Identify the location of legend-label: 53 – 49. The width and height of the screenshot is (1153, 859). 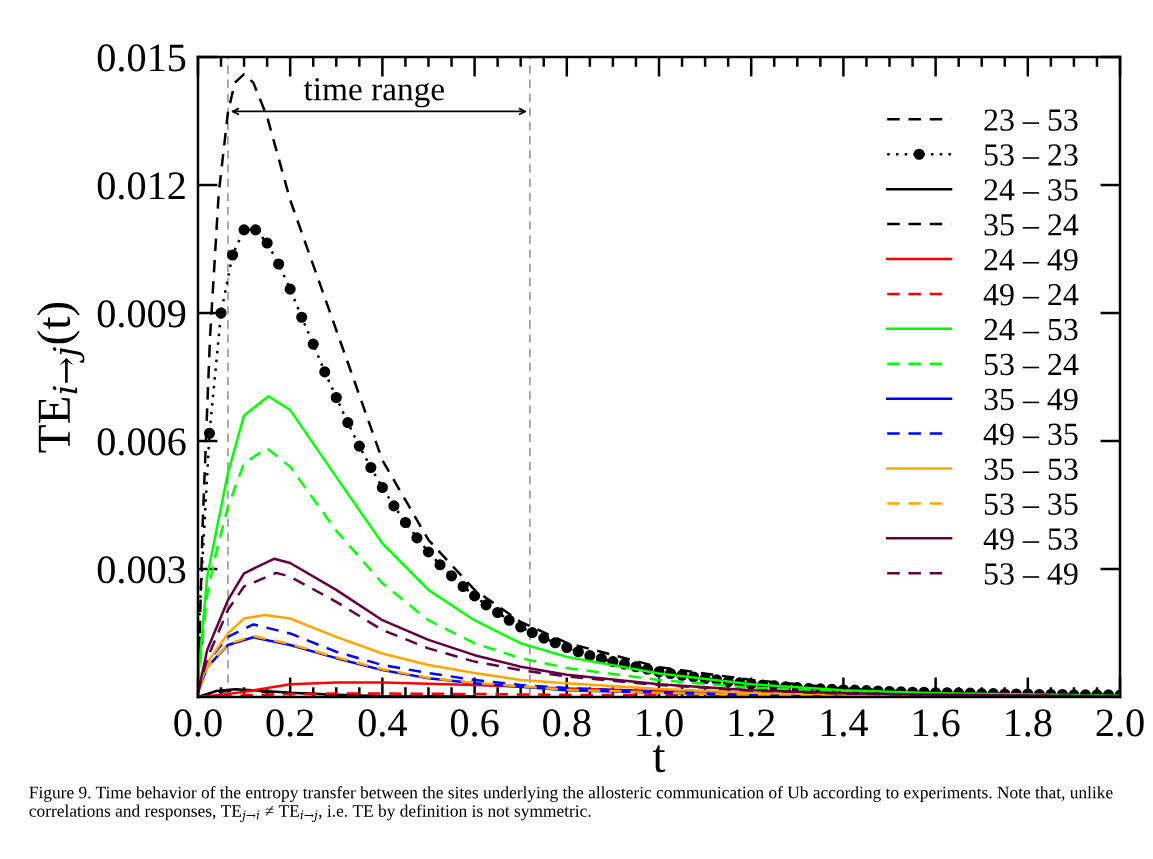
(1031, 574).